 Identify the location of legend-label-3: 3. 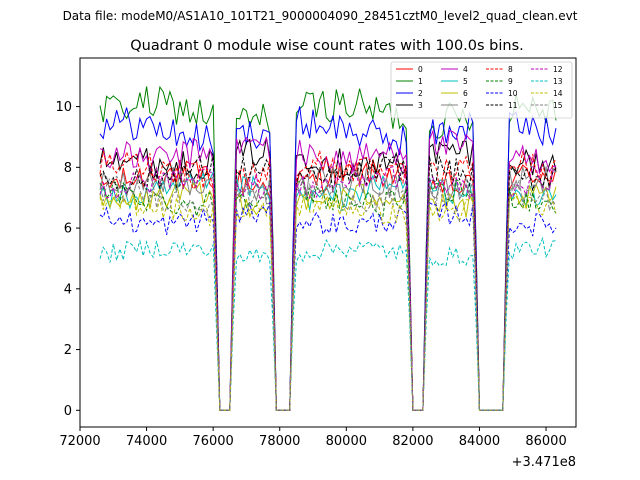
(420, 105).